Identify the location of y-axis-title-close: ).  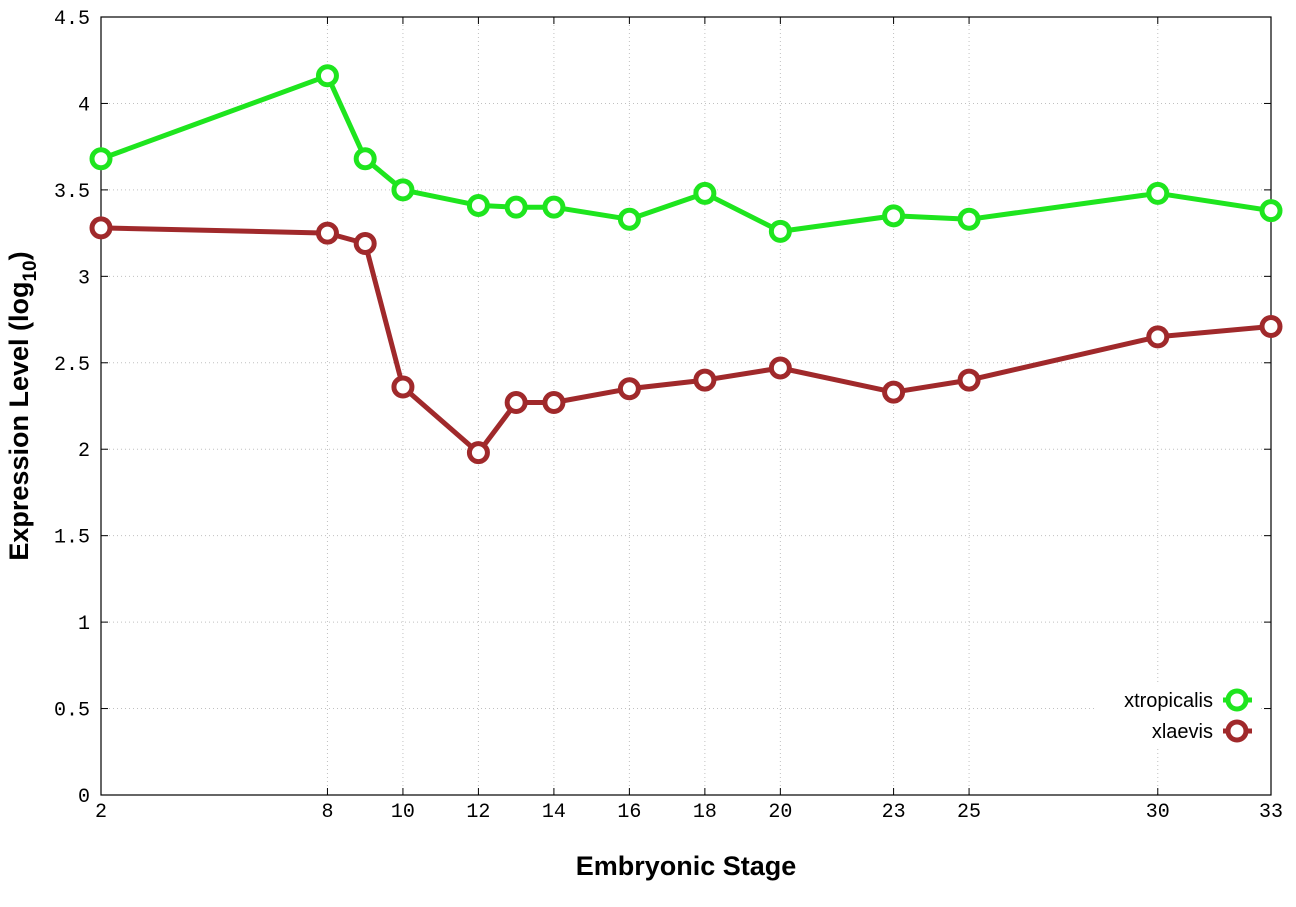
(19, 255).